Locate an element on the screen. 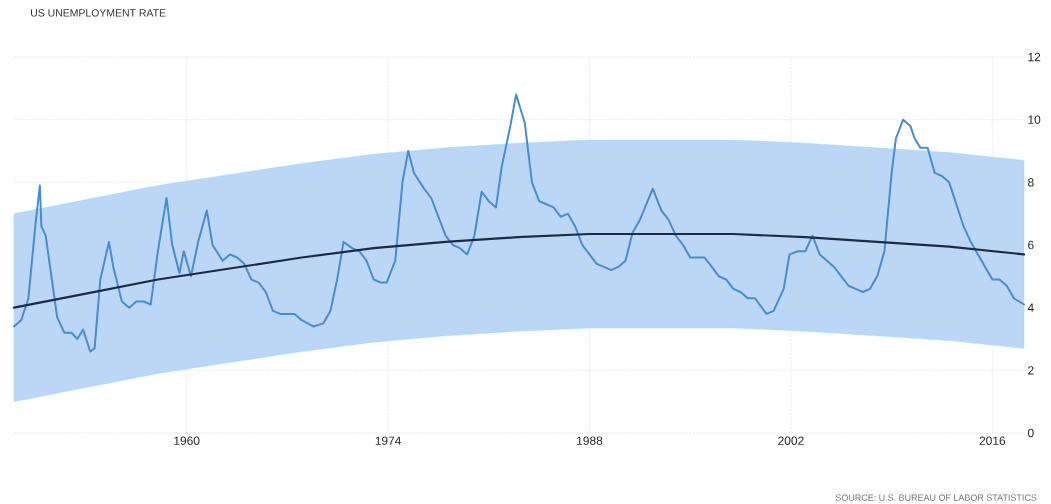 Image resolution: width=1051 pixels, height=504 pixels. x-tick-label: 2016 is located at coordinates (992, 440).